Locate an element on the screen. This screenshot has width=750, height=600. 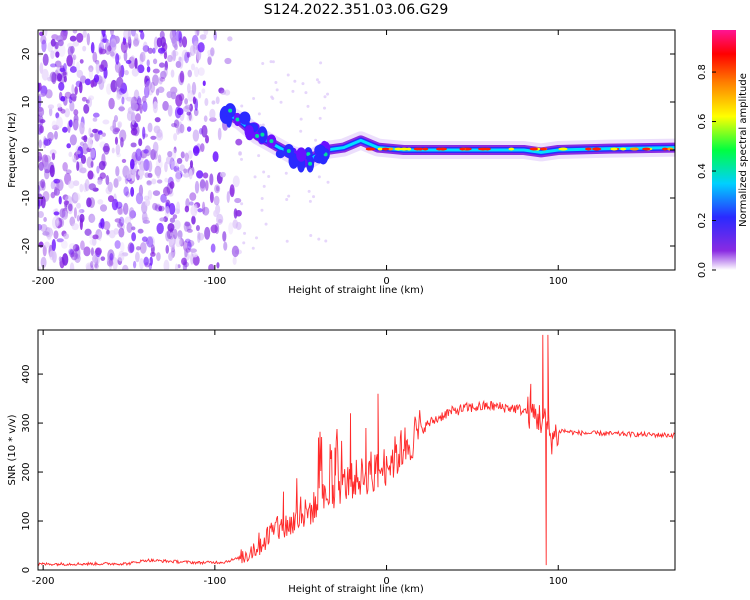
signal-blob-core is located at coordinates (237, 119).